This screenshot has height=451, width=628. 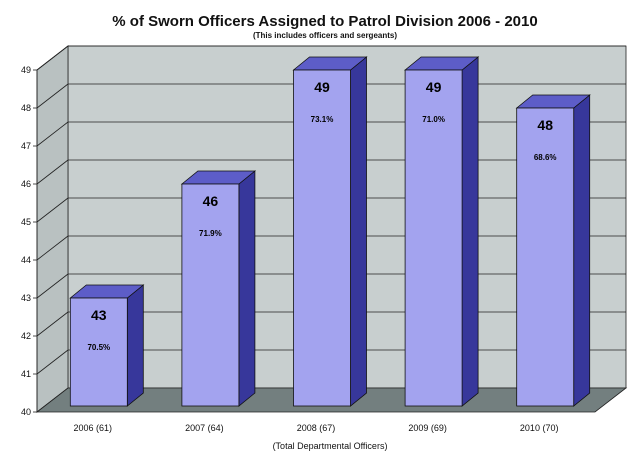 What do you see at coordinates (325, 35) in the screenshot?
I see `chart-subtitle: (This includes officers and sergeants)` at bounding box center [325, 35].